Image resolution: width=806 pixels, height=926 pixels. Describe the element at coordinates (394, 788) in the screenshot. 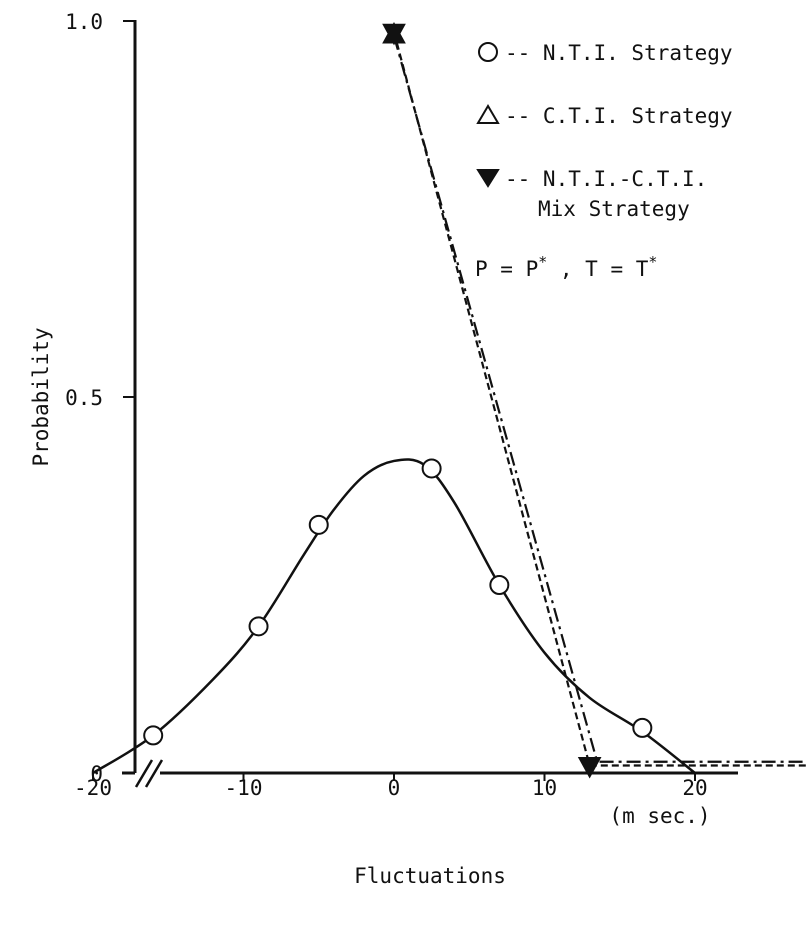

I see `x-tick-label: 0` at that location.